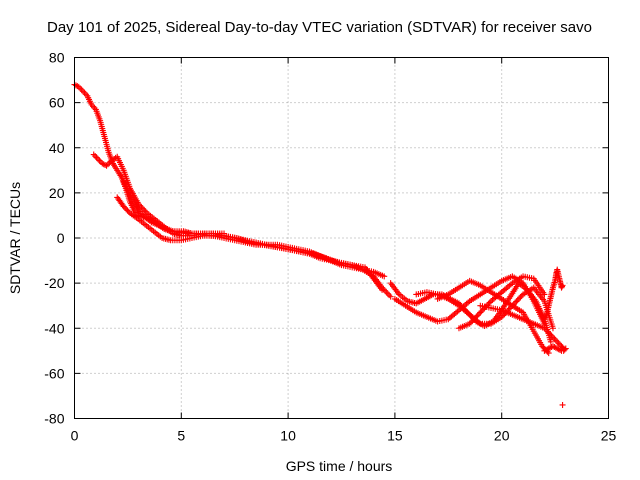  I want to click on y-tick-label: 0, so click(61, 238).